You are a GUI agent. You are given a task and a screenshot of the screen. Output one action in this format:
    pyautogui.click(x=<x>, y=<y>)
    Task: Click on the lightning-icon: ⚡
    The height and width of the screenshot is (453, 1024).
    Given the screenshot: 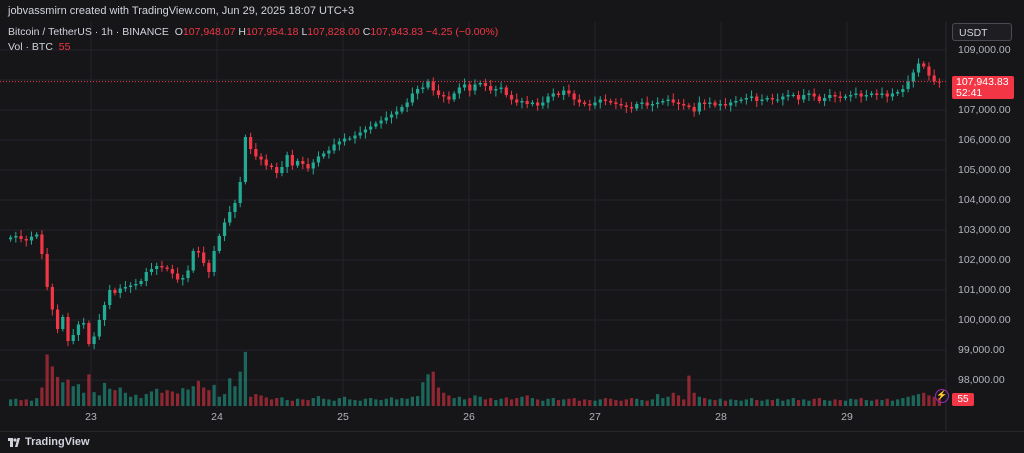 What is the action you would take?
    pyautogui.click(x=942, y=396)
    